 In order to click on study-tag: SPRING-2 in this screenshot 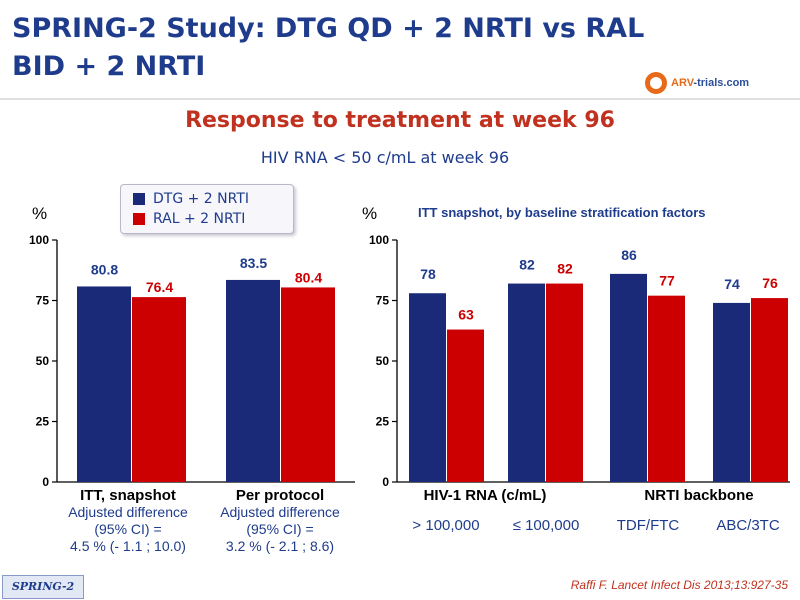, I will do `click(43, 587)`.